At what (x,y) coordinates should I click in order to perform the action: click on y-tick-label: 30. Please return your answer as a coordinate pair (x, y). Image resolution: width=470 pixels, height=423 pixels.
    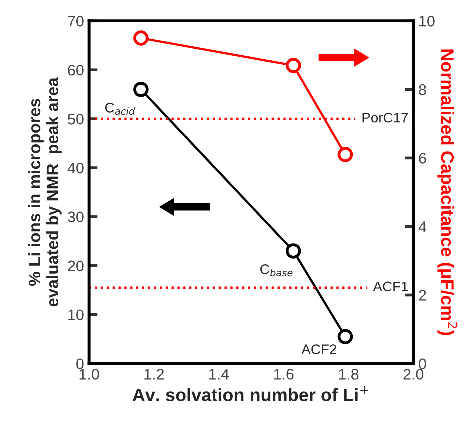
    Looking at the image, I should click on (76, 217).